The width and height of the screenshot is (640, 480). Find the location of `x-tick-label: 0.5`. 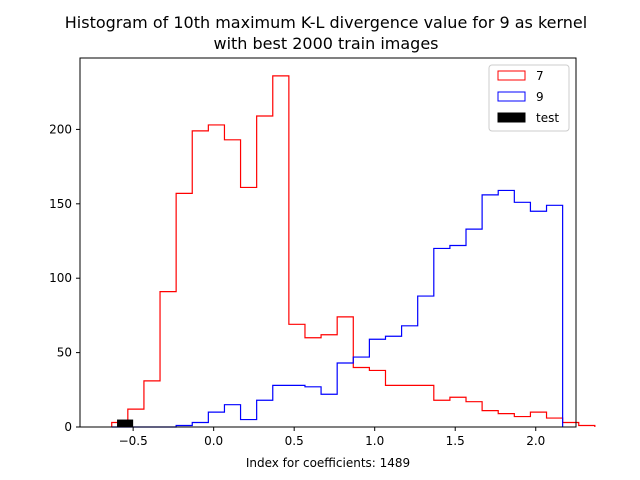

x-tick-label: 0.5 is located at coordinates (294, 441).